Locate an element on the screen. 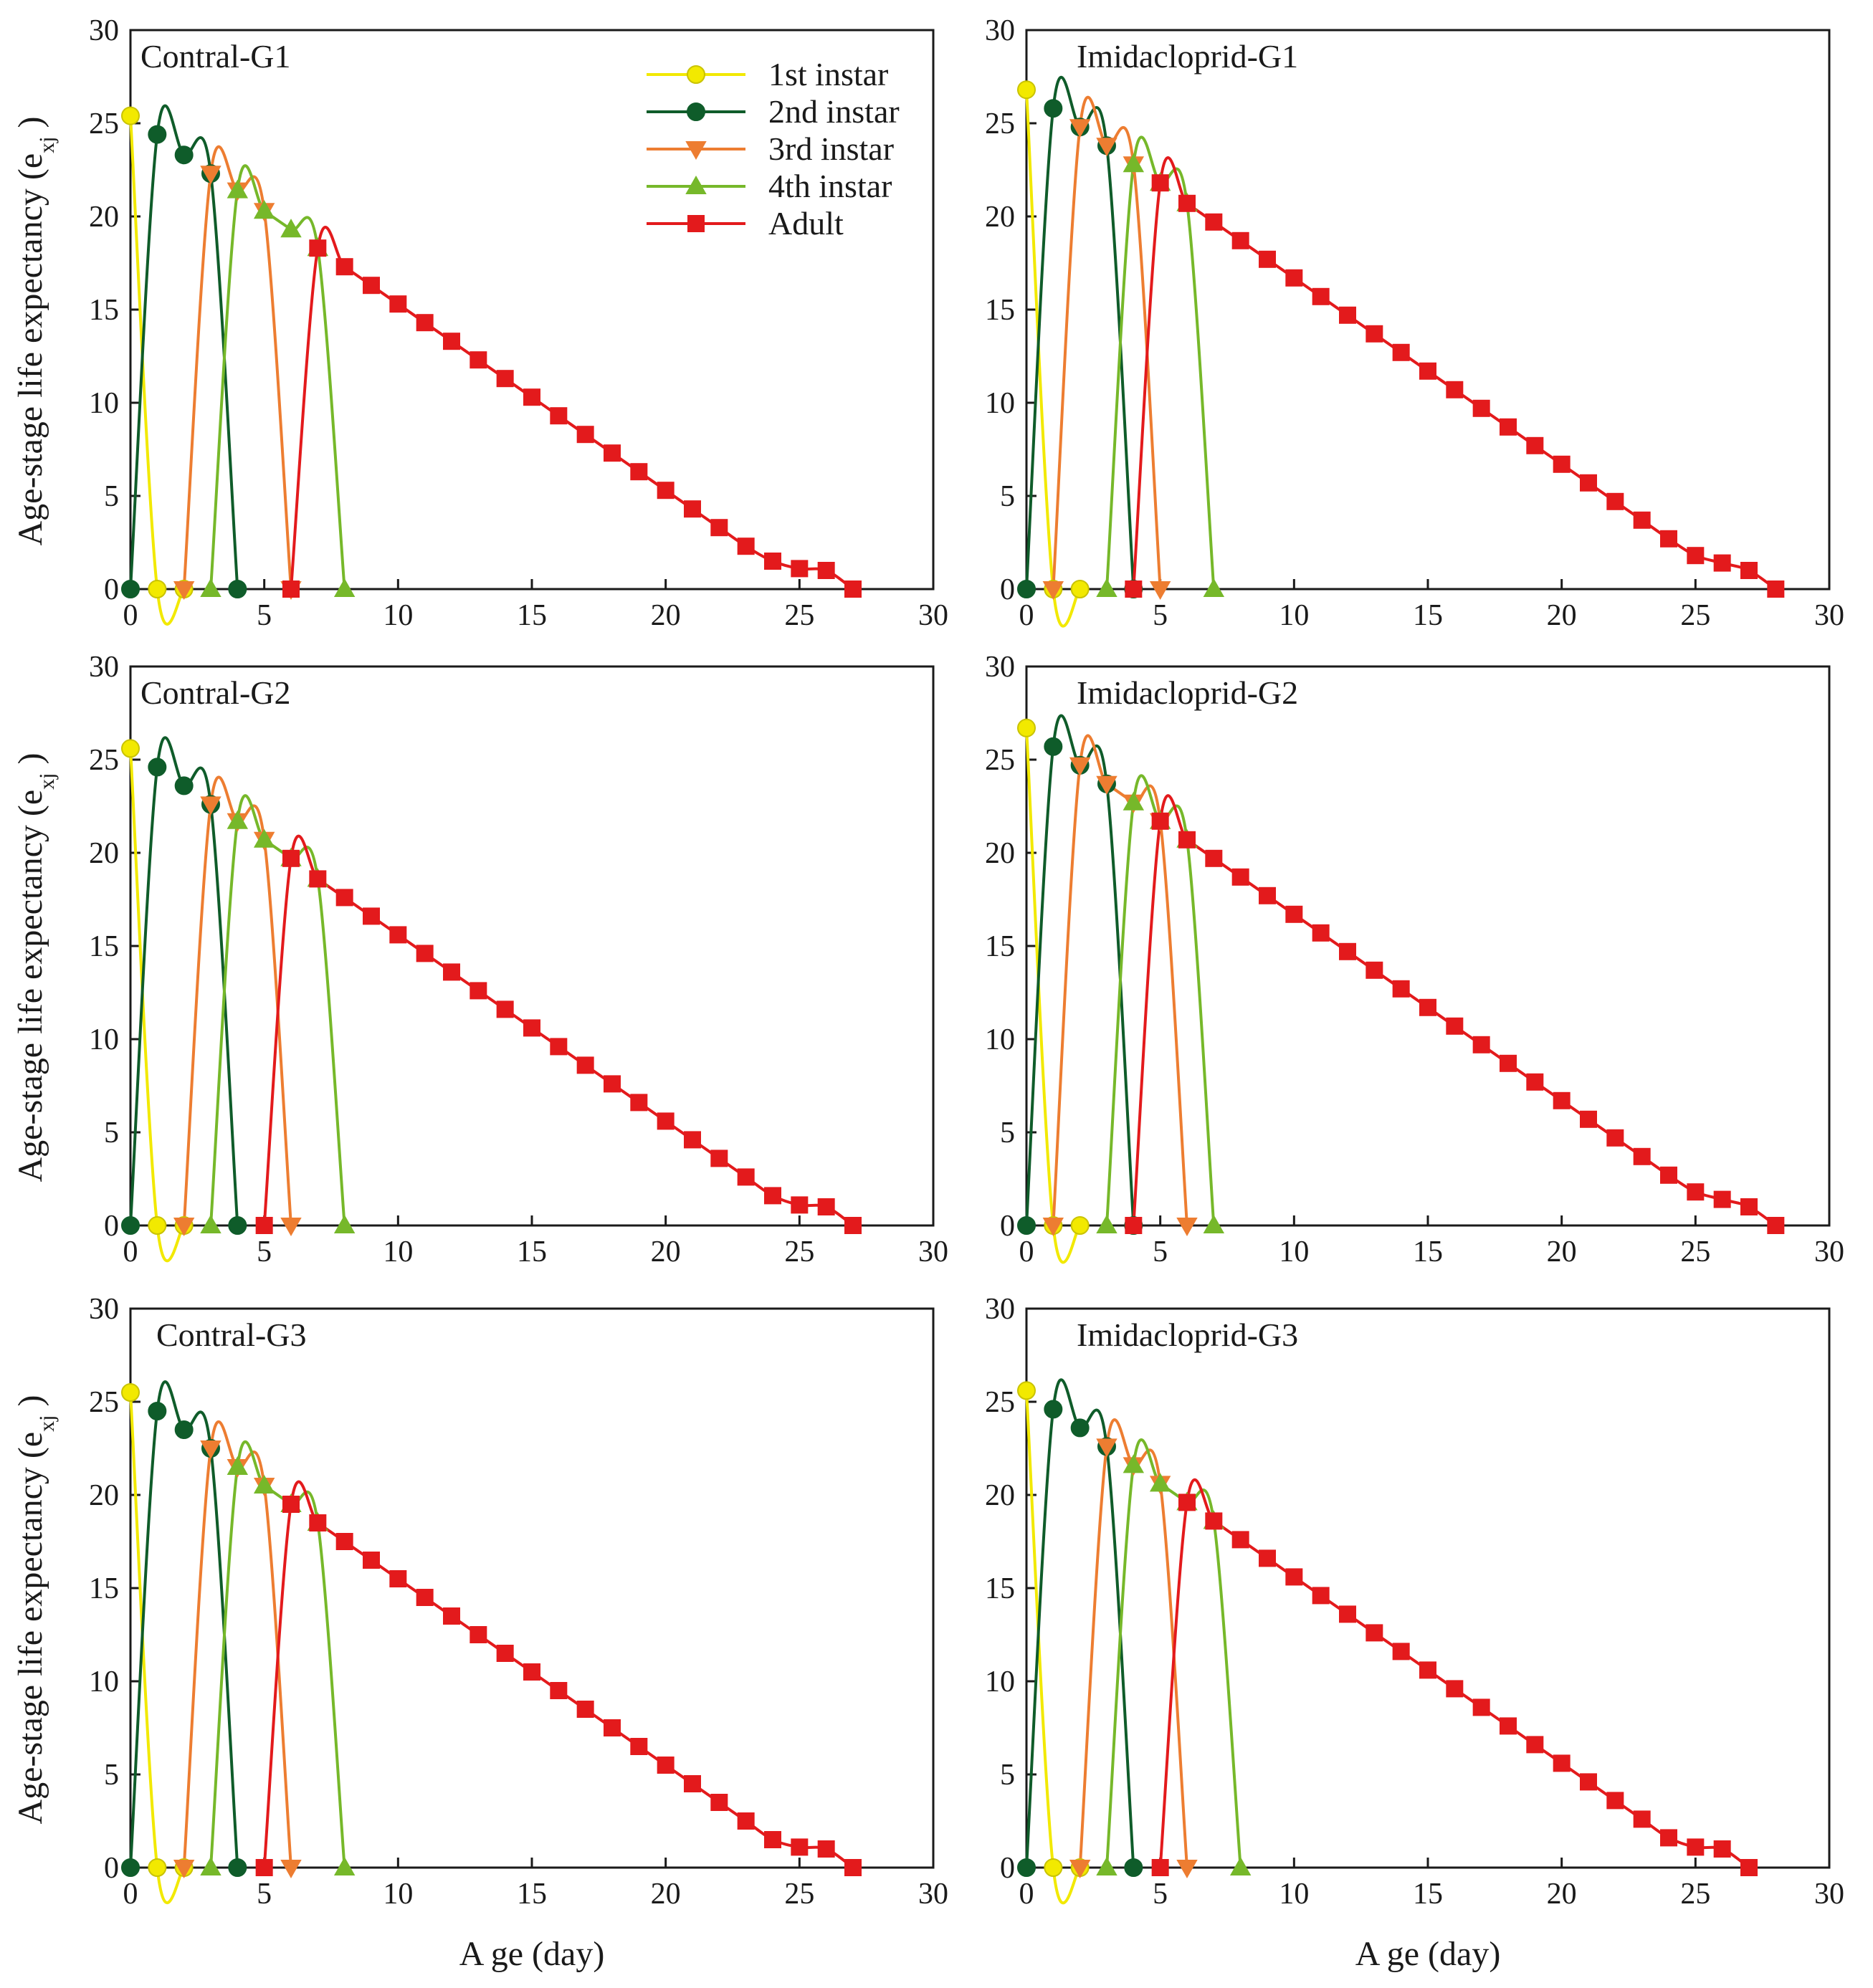 This screenshot has width=1873, height=1988. x-tick-label: 30 is located at coordinates (1829, 615).